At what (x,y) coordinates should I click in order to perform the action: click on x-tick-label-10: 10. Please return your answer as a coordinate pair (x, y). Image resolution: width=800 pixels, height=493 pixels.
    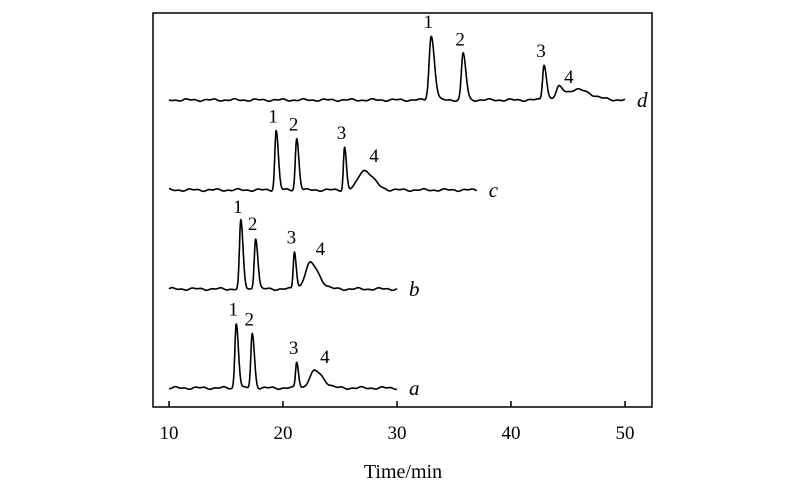
    Looking at the image, I should click on (169, 433).